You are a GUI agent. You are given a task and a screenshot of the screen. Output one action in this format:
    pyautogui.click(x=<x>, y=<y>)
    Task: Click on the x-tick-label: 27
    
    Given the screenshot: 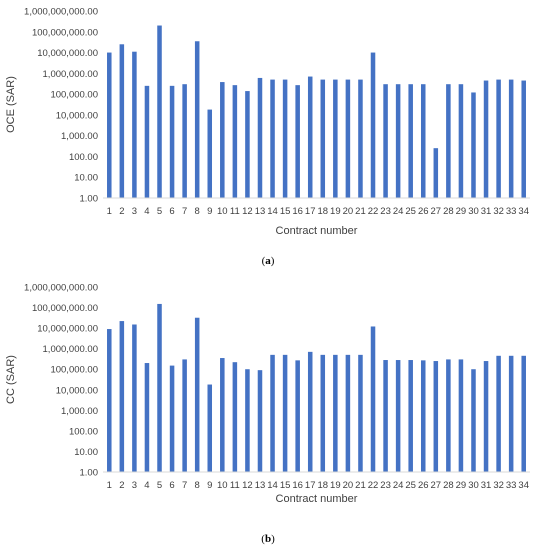 What is the action you would take?
    pyautogui.click(x=436, y=485)
    